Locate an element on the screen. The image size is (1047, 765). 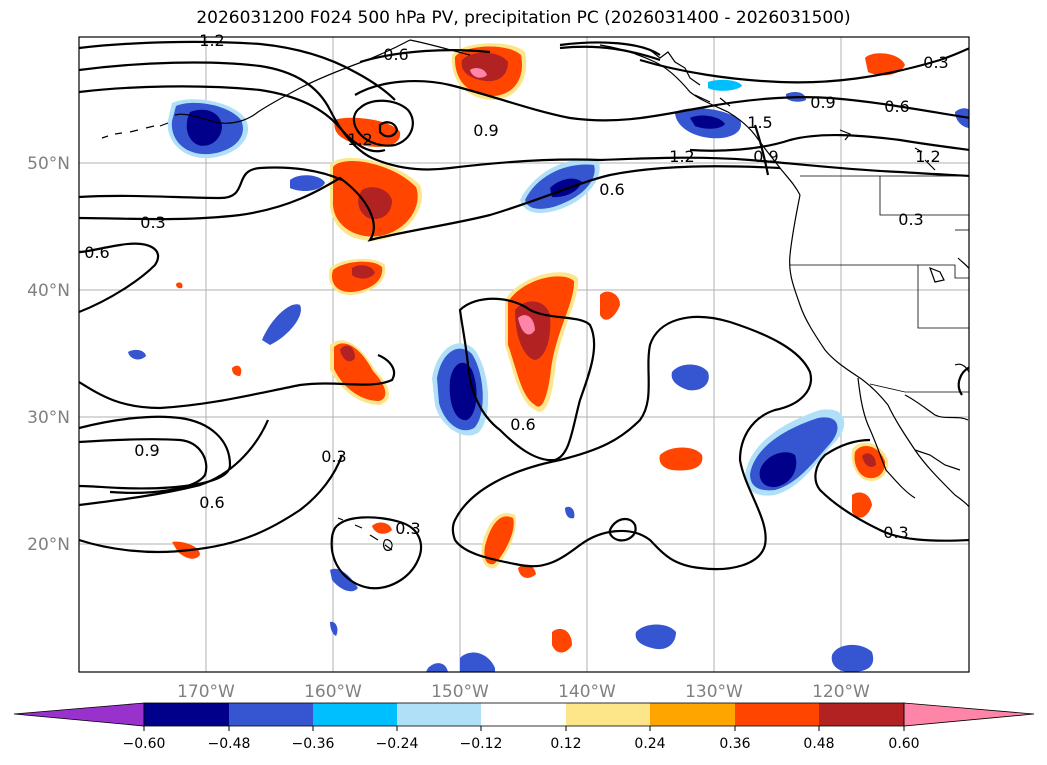
lon-label: 170°W is located at coordinates (206, 692).